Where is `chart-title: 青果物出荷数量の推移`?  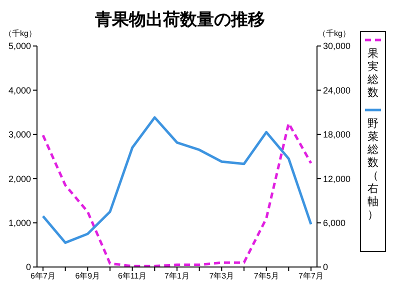
chart-title: 青果物出荷数量の推移 is located at coordinates (180, 19).